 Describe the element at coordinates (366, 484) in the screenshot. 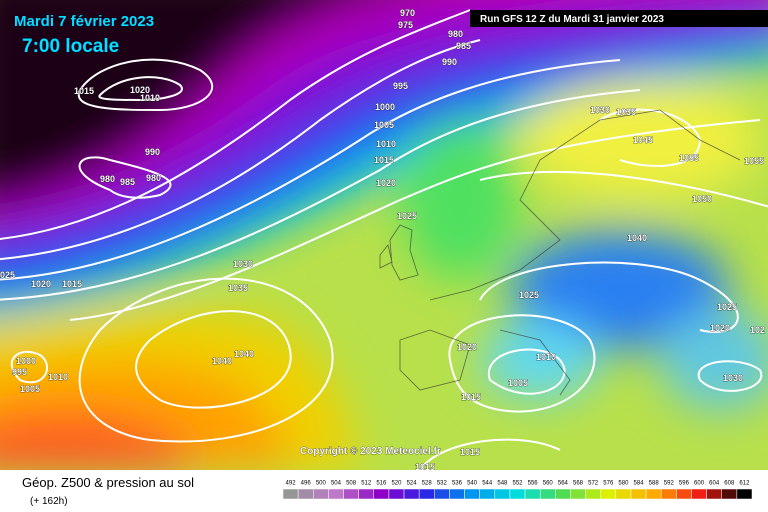

I see `colorbar-label: 512` at that location.